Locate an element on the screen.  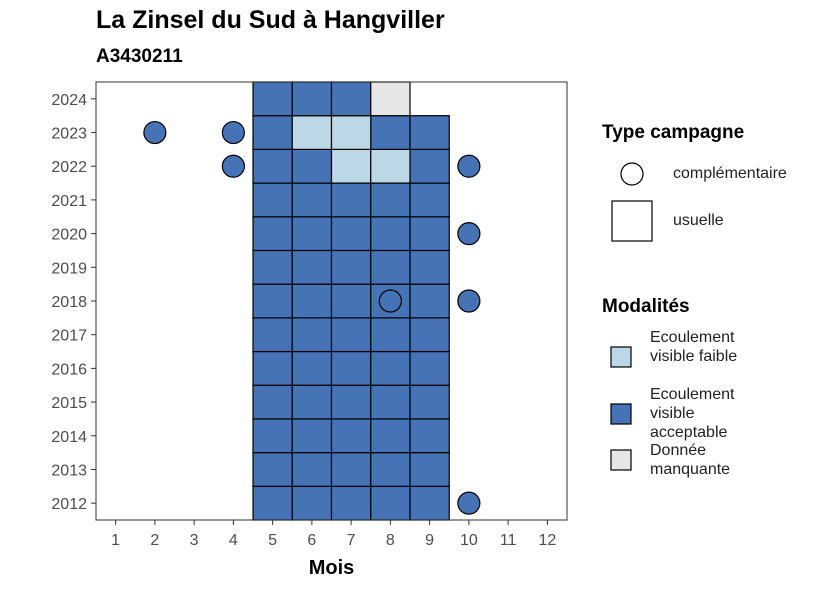
chart-title: La Zinsel du Sud à Hangviller is located at coordinates (270, 20).